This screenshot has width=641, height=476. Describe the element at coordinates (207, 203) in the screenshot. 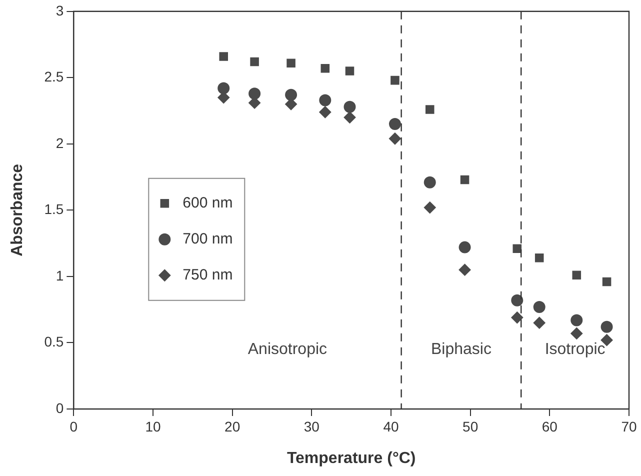

I see `legend-label: 600 nm` at that location.